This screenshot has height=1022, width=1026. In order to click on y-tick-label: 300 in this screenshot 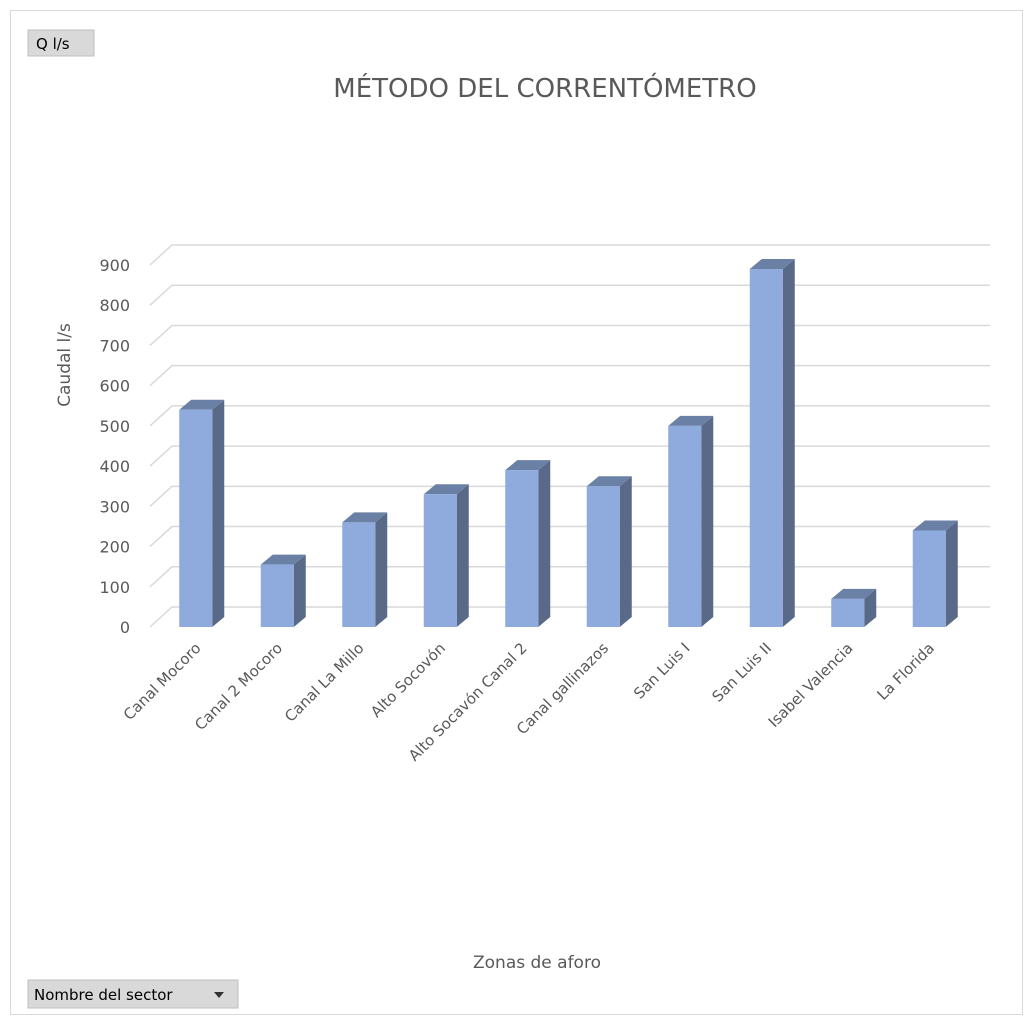, I will do `click(114, 506)`.